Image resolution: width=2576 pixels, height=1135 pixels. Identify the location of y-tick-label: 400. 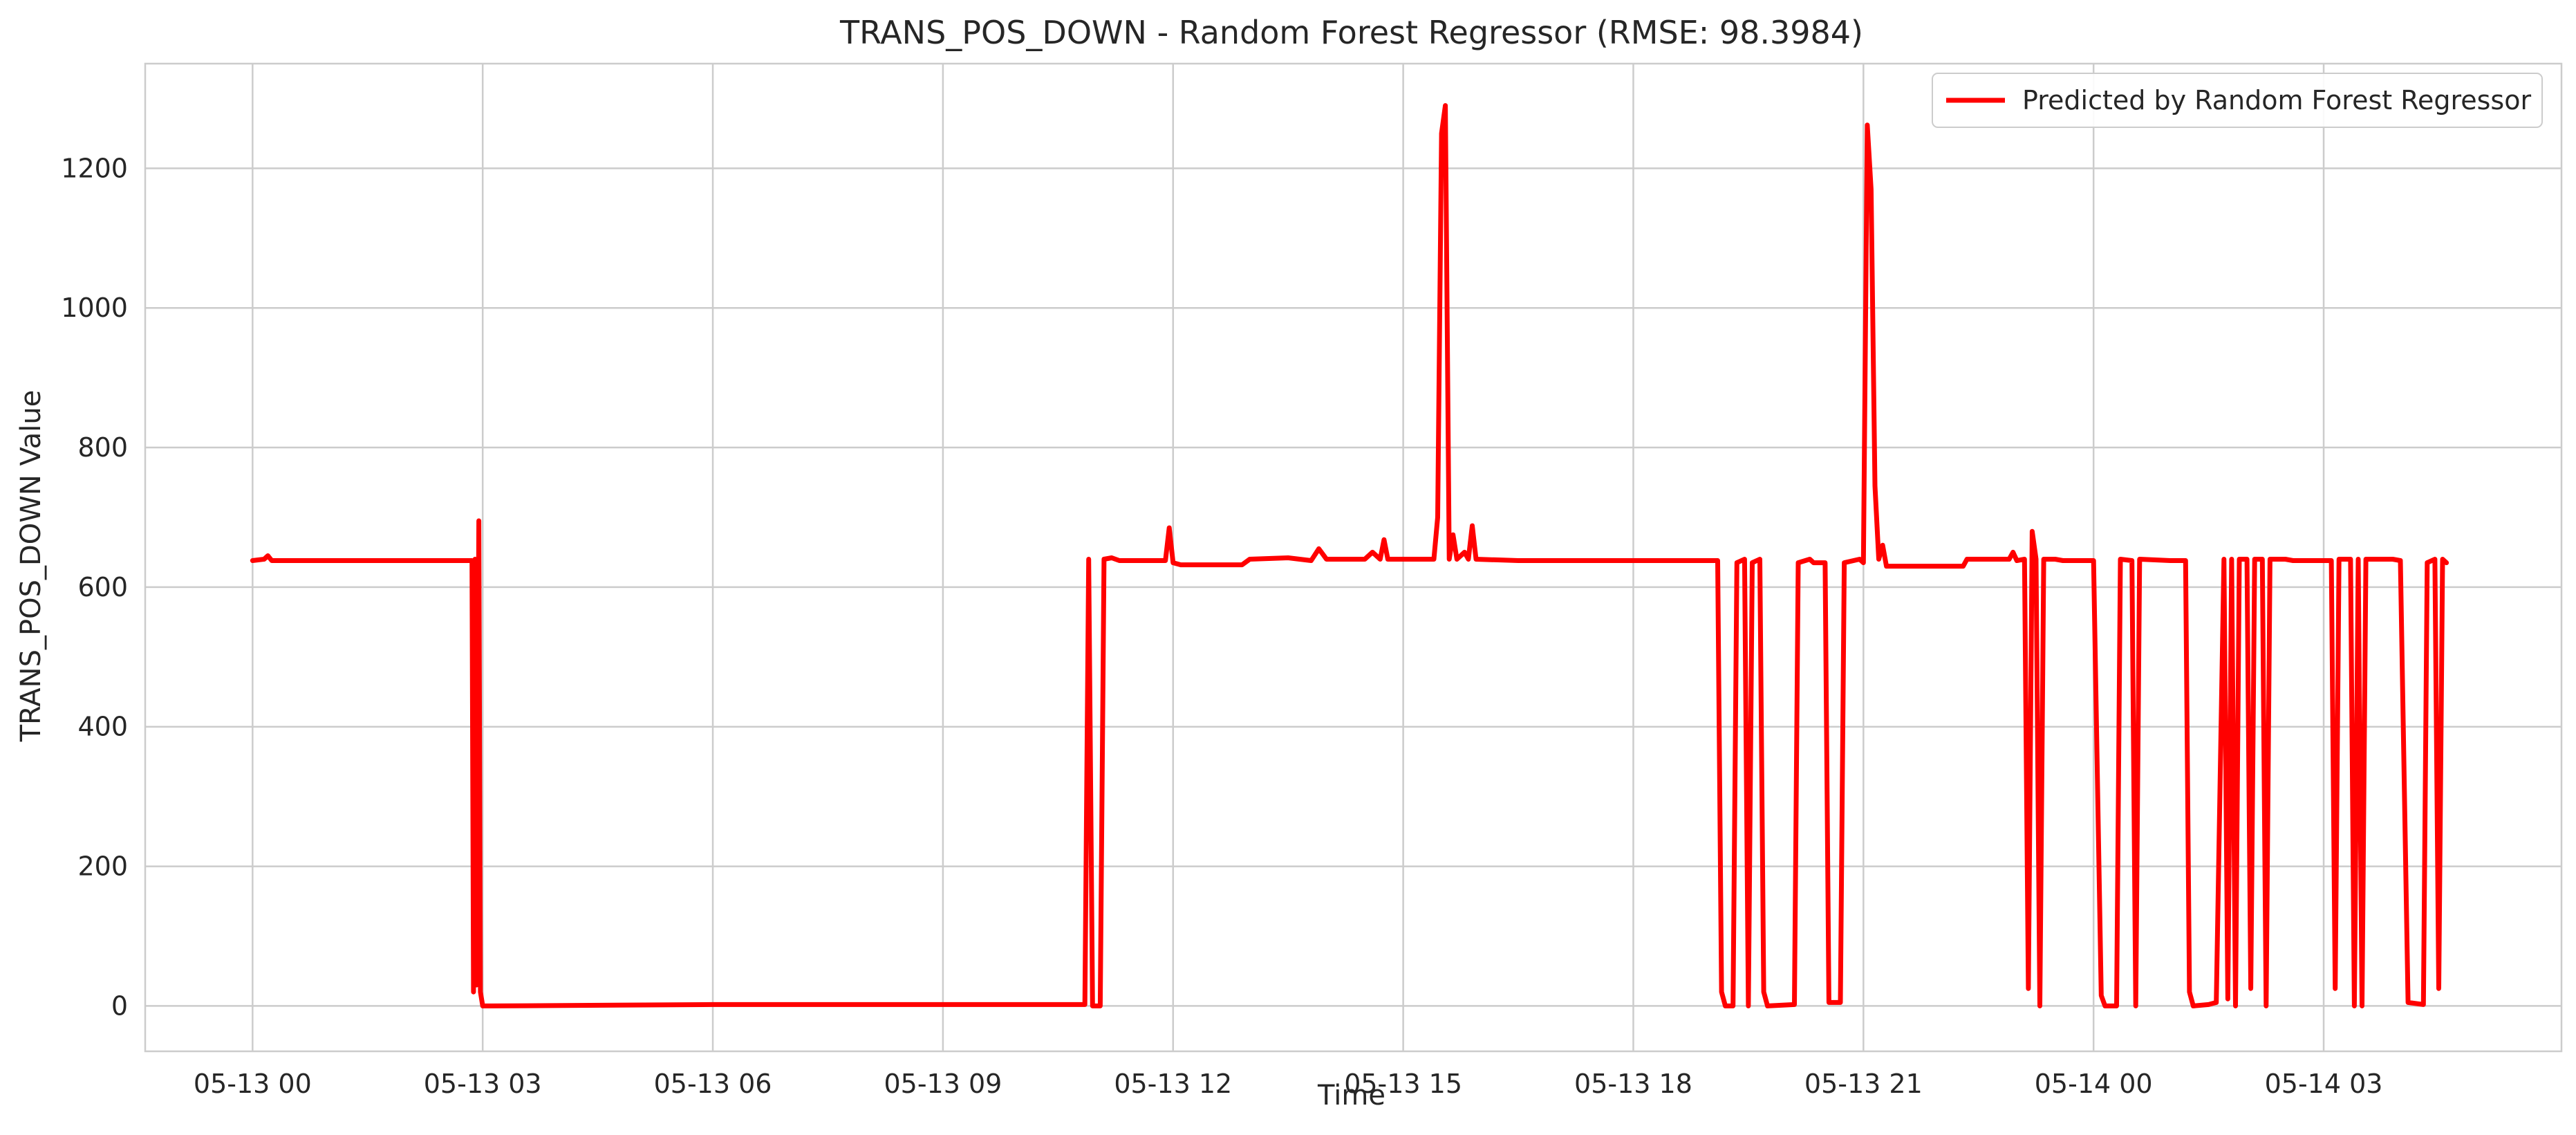
(102, 727).